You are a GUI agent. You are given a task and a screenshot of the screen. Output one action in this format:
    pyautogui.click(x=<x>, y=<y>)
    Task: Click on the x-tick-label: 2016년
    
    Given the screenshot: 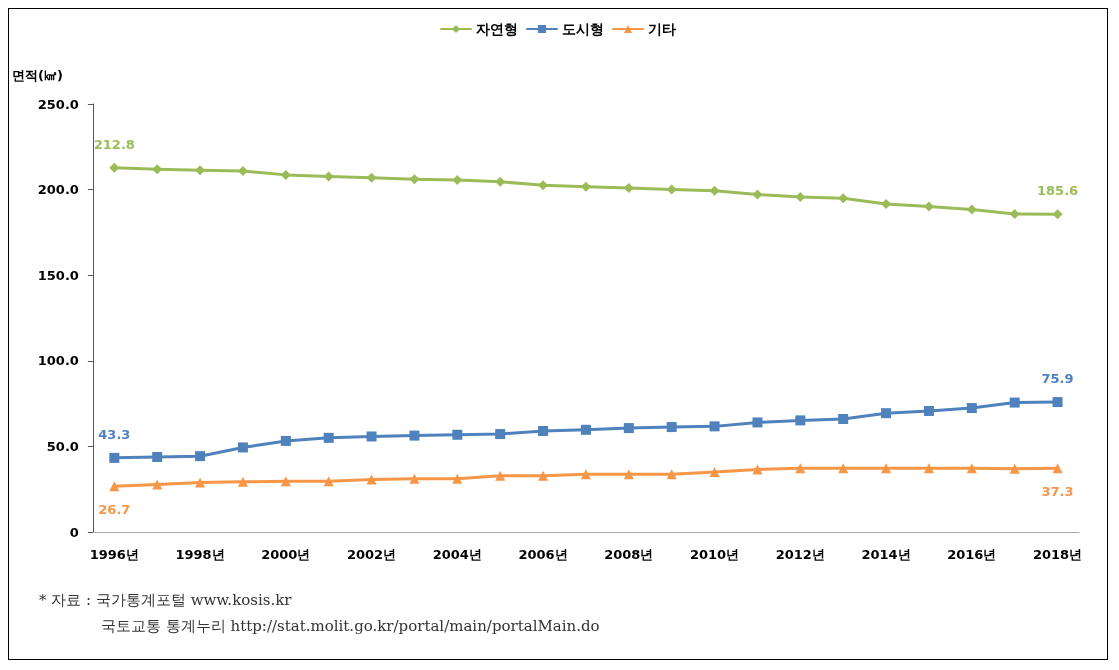 What is the action you would take?
    pyautogui.click(x=972, y=554)
    